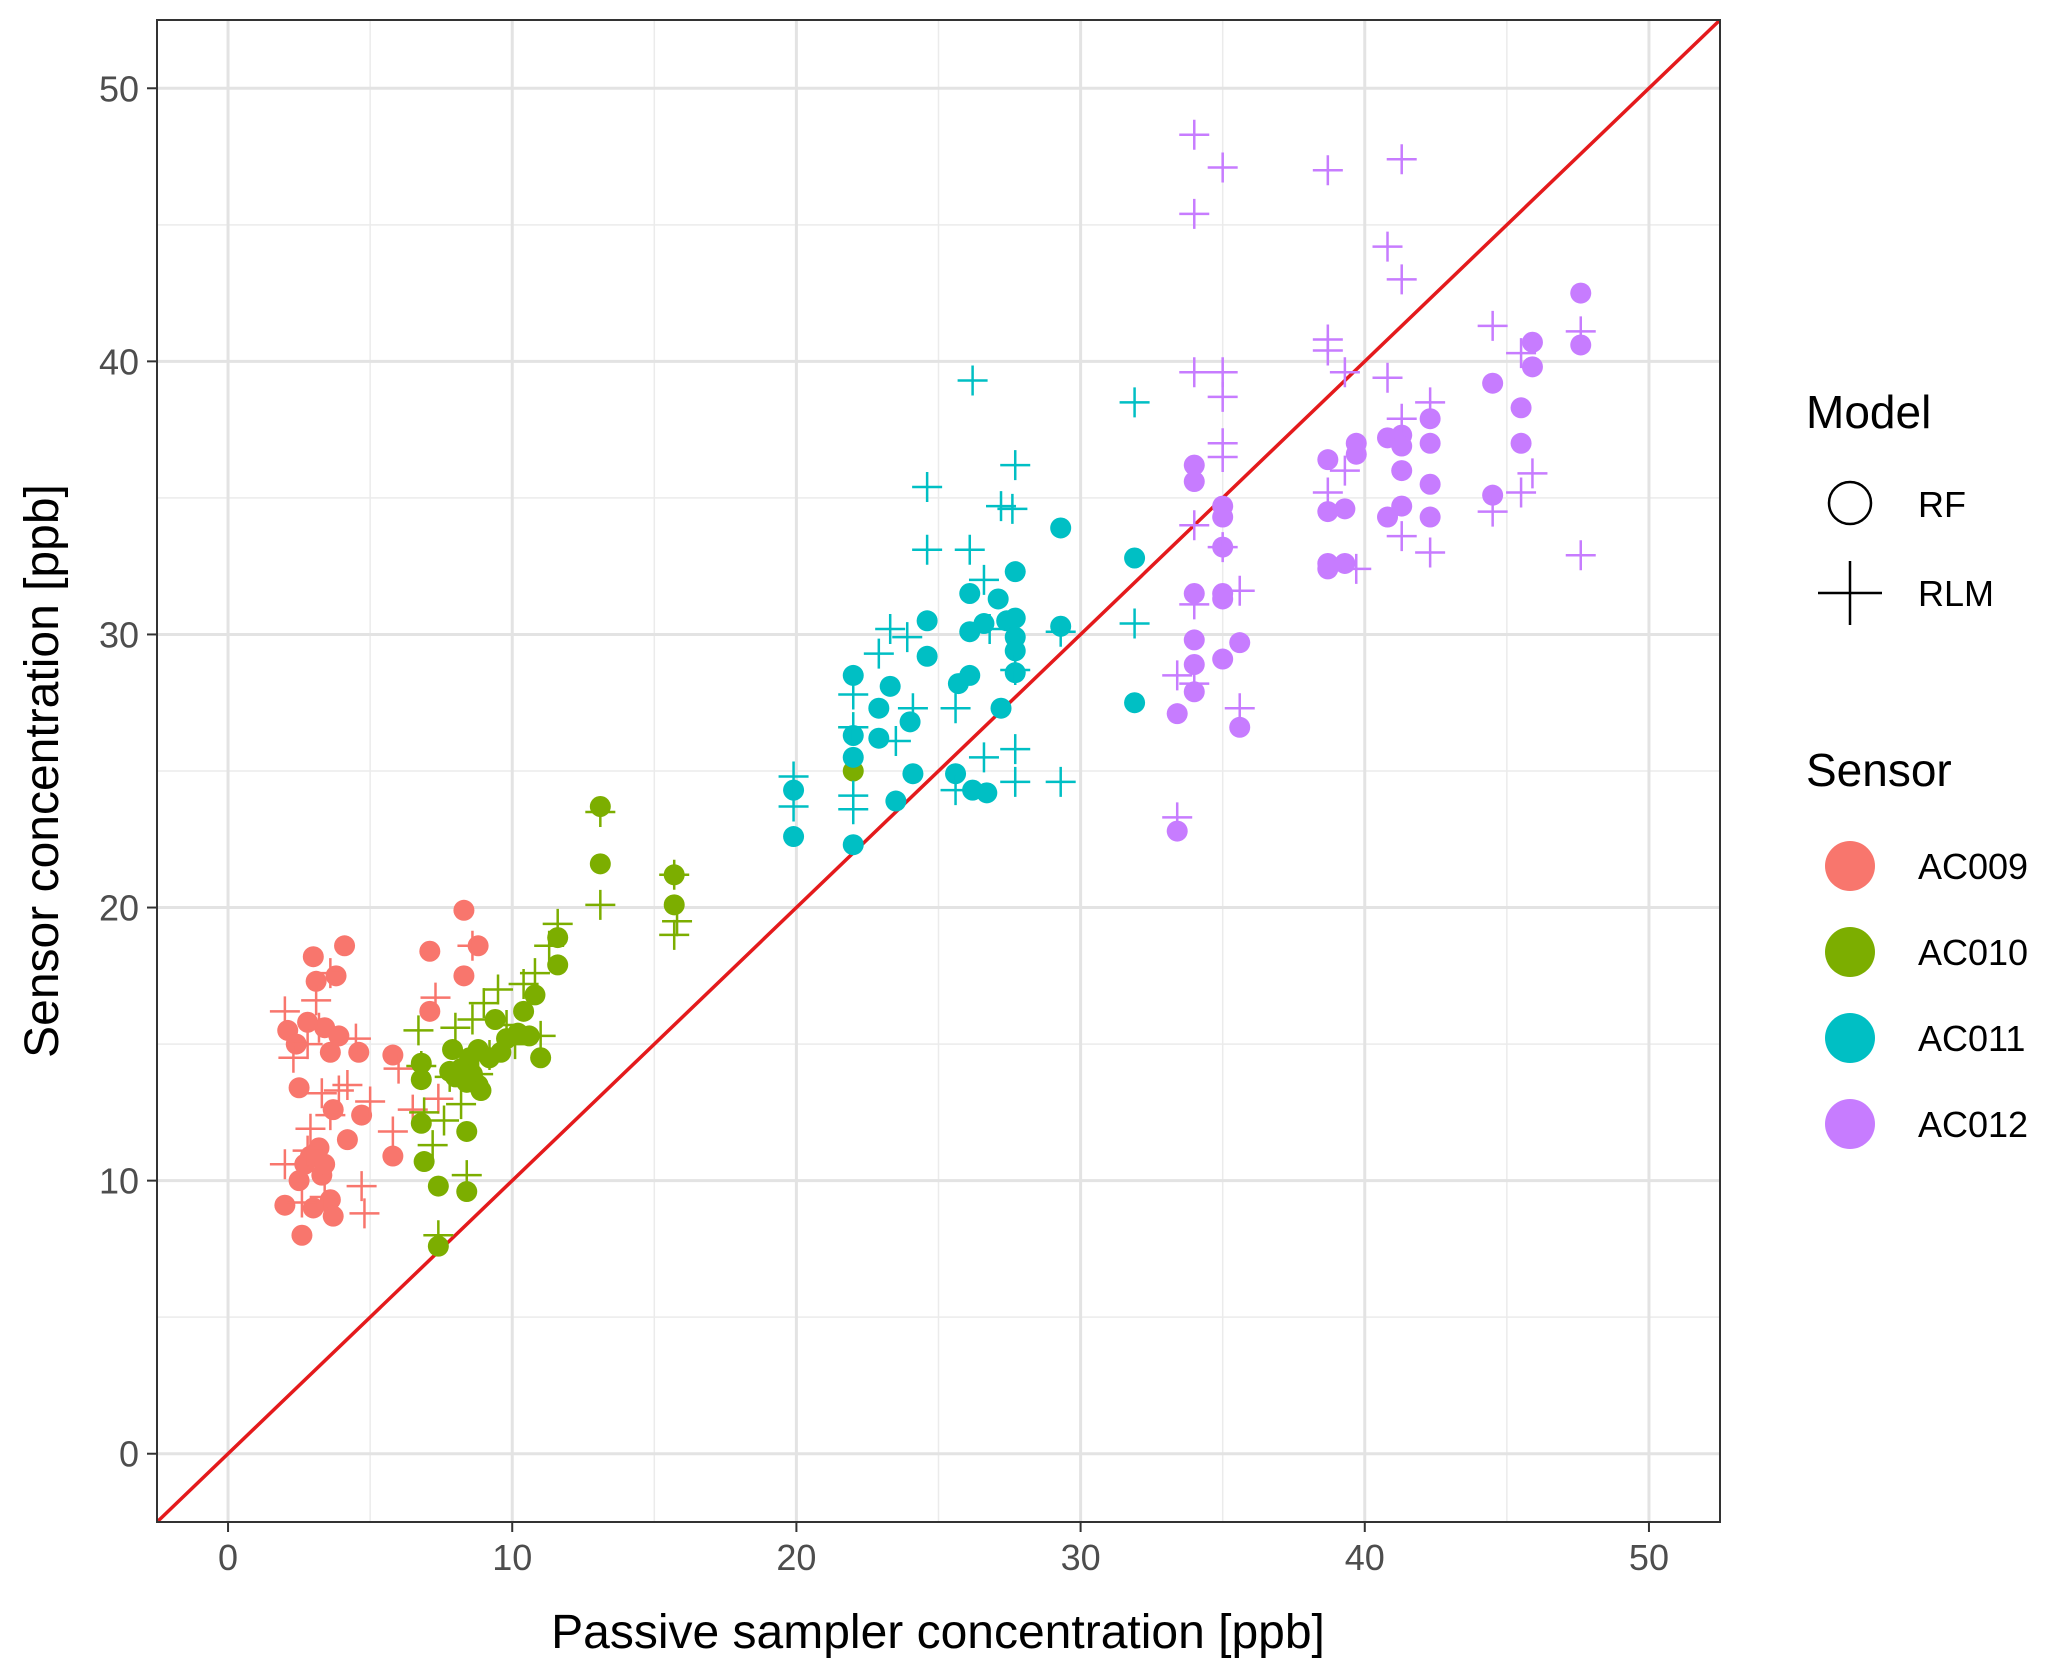 Image resolution: width=2067 pixels, height=1673 pixels. What do you see at coordinates (119, 908) in the screenshot?
I see `y-tick-label: 20` at bounding box center [119, 908].